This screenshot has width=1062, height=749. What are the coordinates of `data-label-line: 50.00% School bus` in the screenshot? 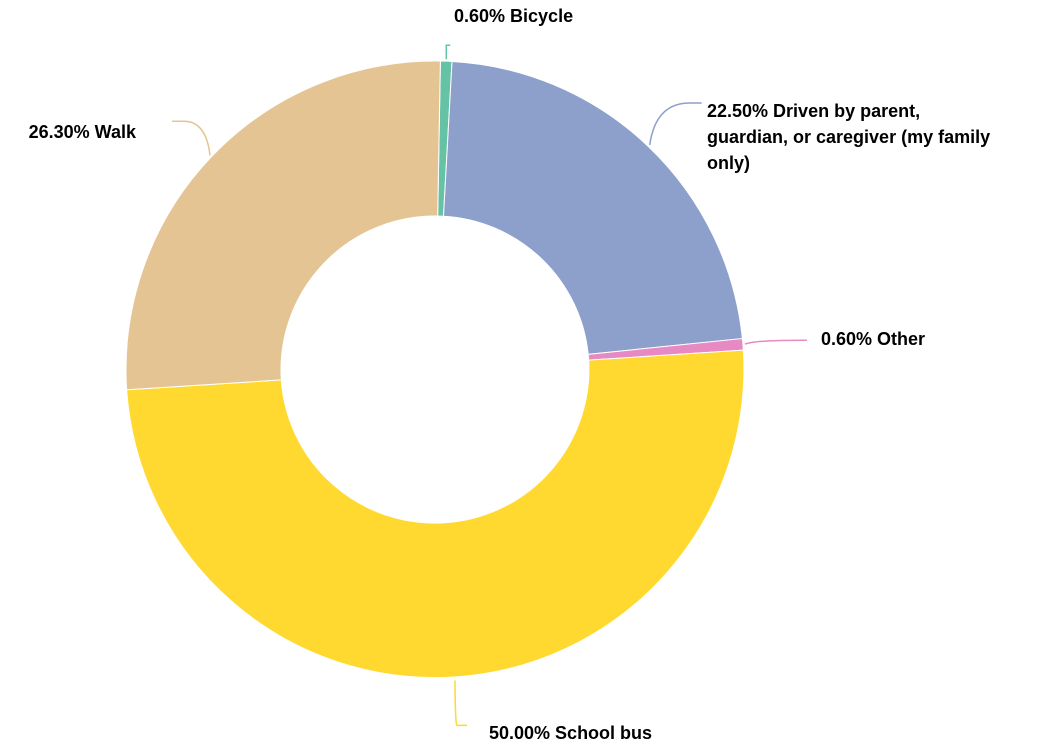 It's located at (570, 733).